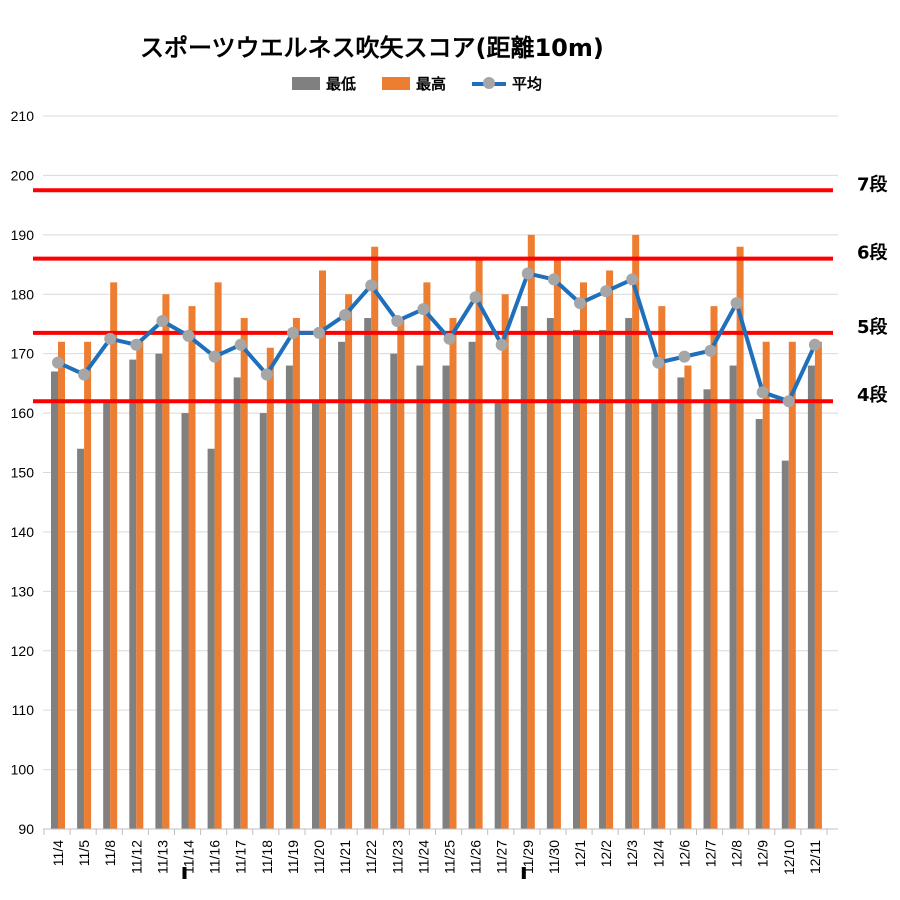 This screenshot has height=900, width=900. I want to click on legend-item-max: 最高, so click(414, 83).